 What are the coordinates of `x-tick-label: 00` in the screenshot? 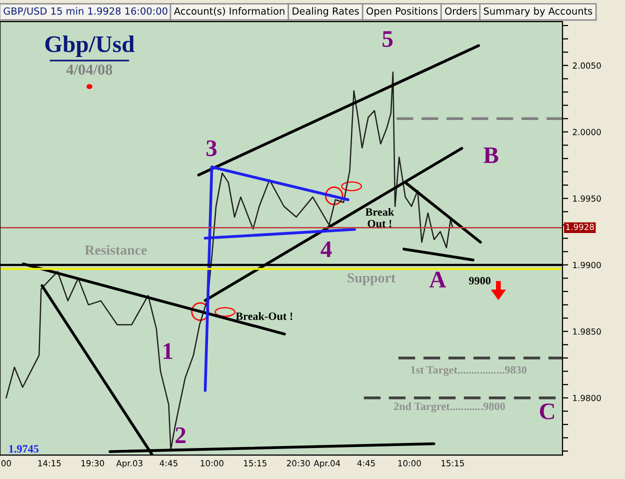 It's located at (6, 463).